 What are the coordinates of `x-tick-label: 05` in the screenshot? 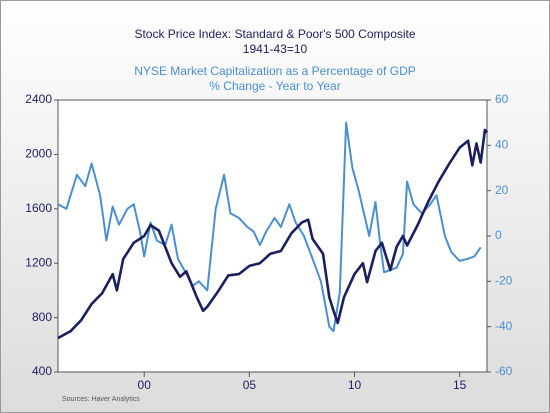 It's located at (250, 385).